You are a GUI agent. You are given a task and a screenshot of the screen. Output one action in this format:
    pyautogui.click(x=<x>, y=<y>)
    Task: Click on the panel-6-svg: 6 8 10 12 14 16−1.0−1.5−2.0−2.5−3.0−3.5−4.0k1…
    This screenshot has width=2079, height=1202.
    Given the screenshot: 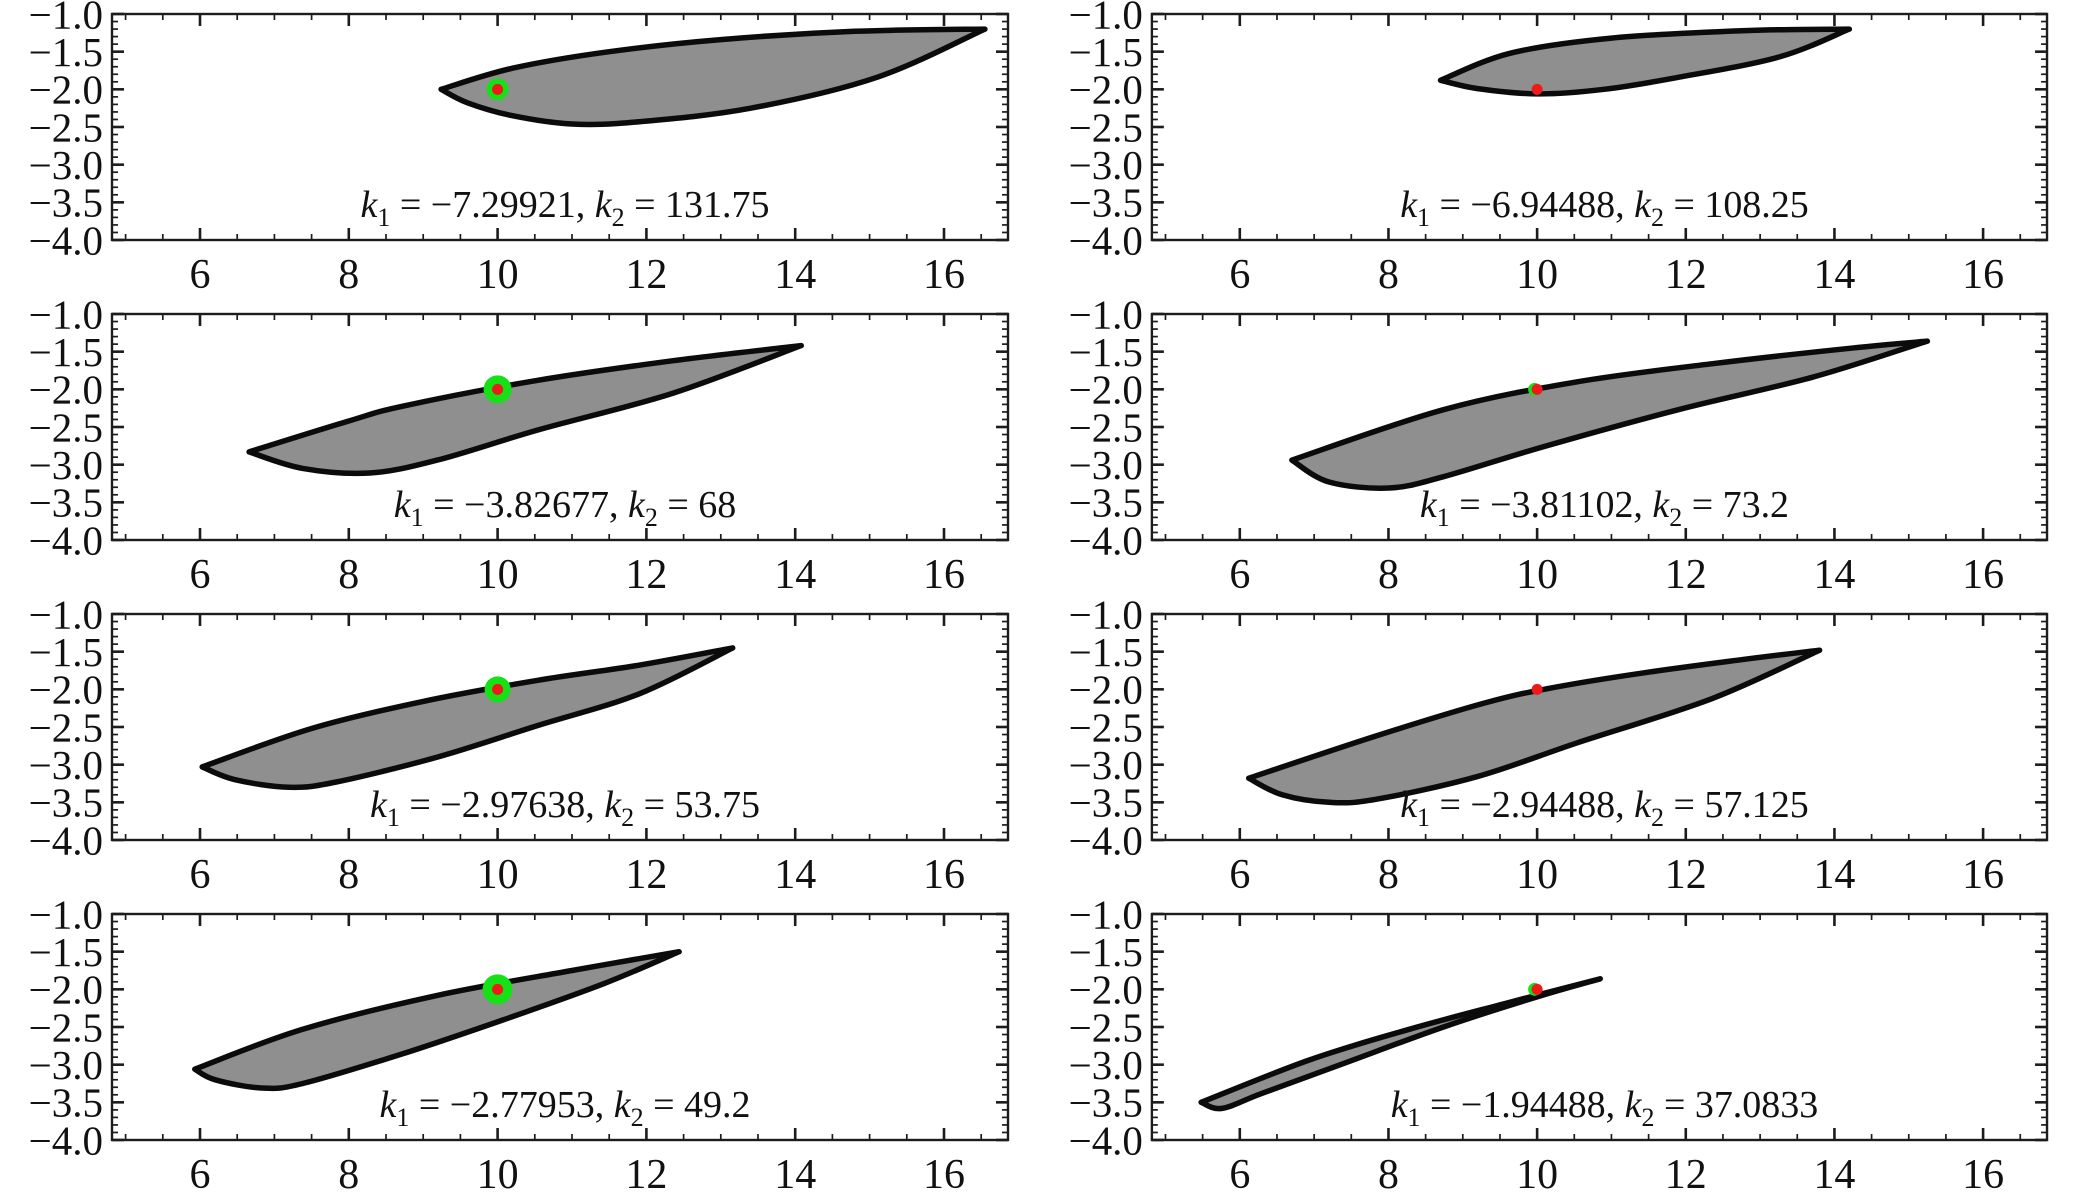 What is the action you would take?
    pyautogui.click(x=1559, y=744)
    